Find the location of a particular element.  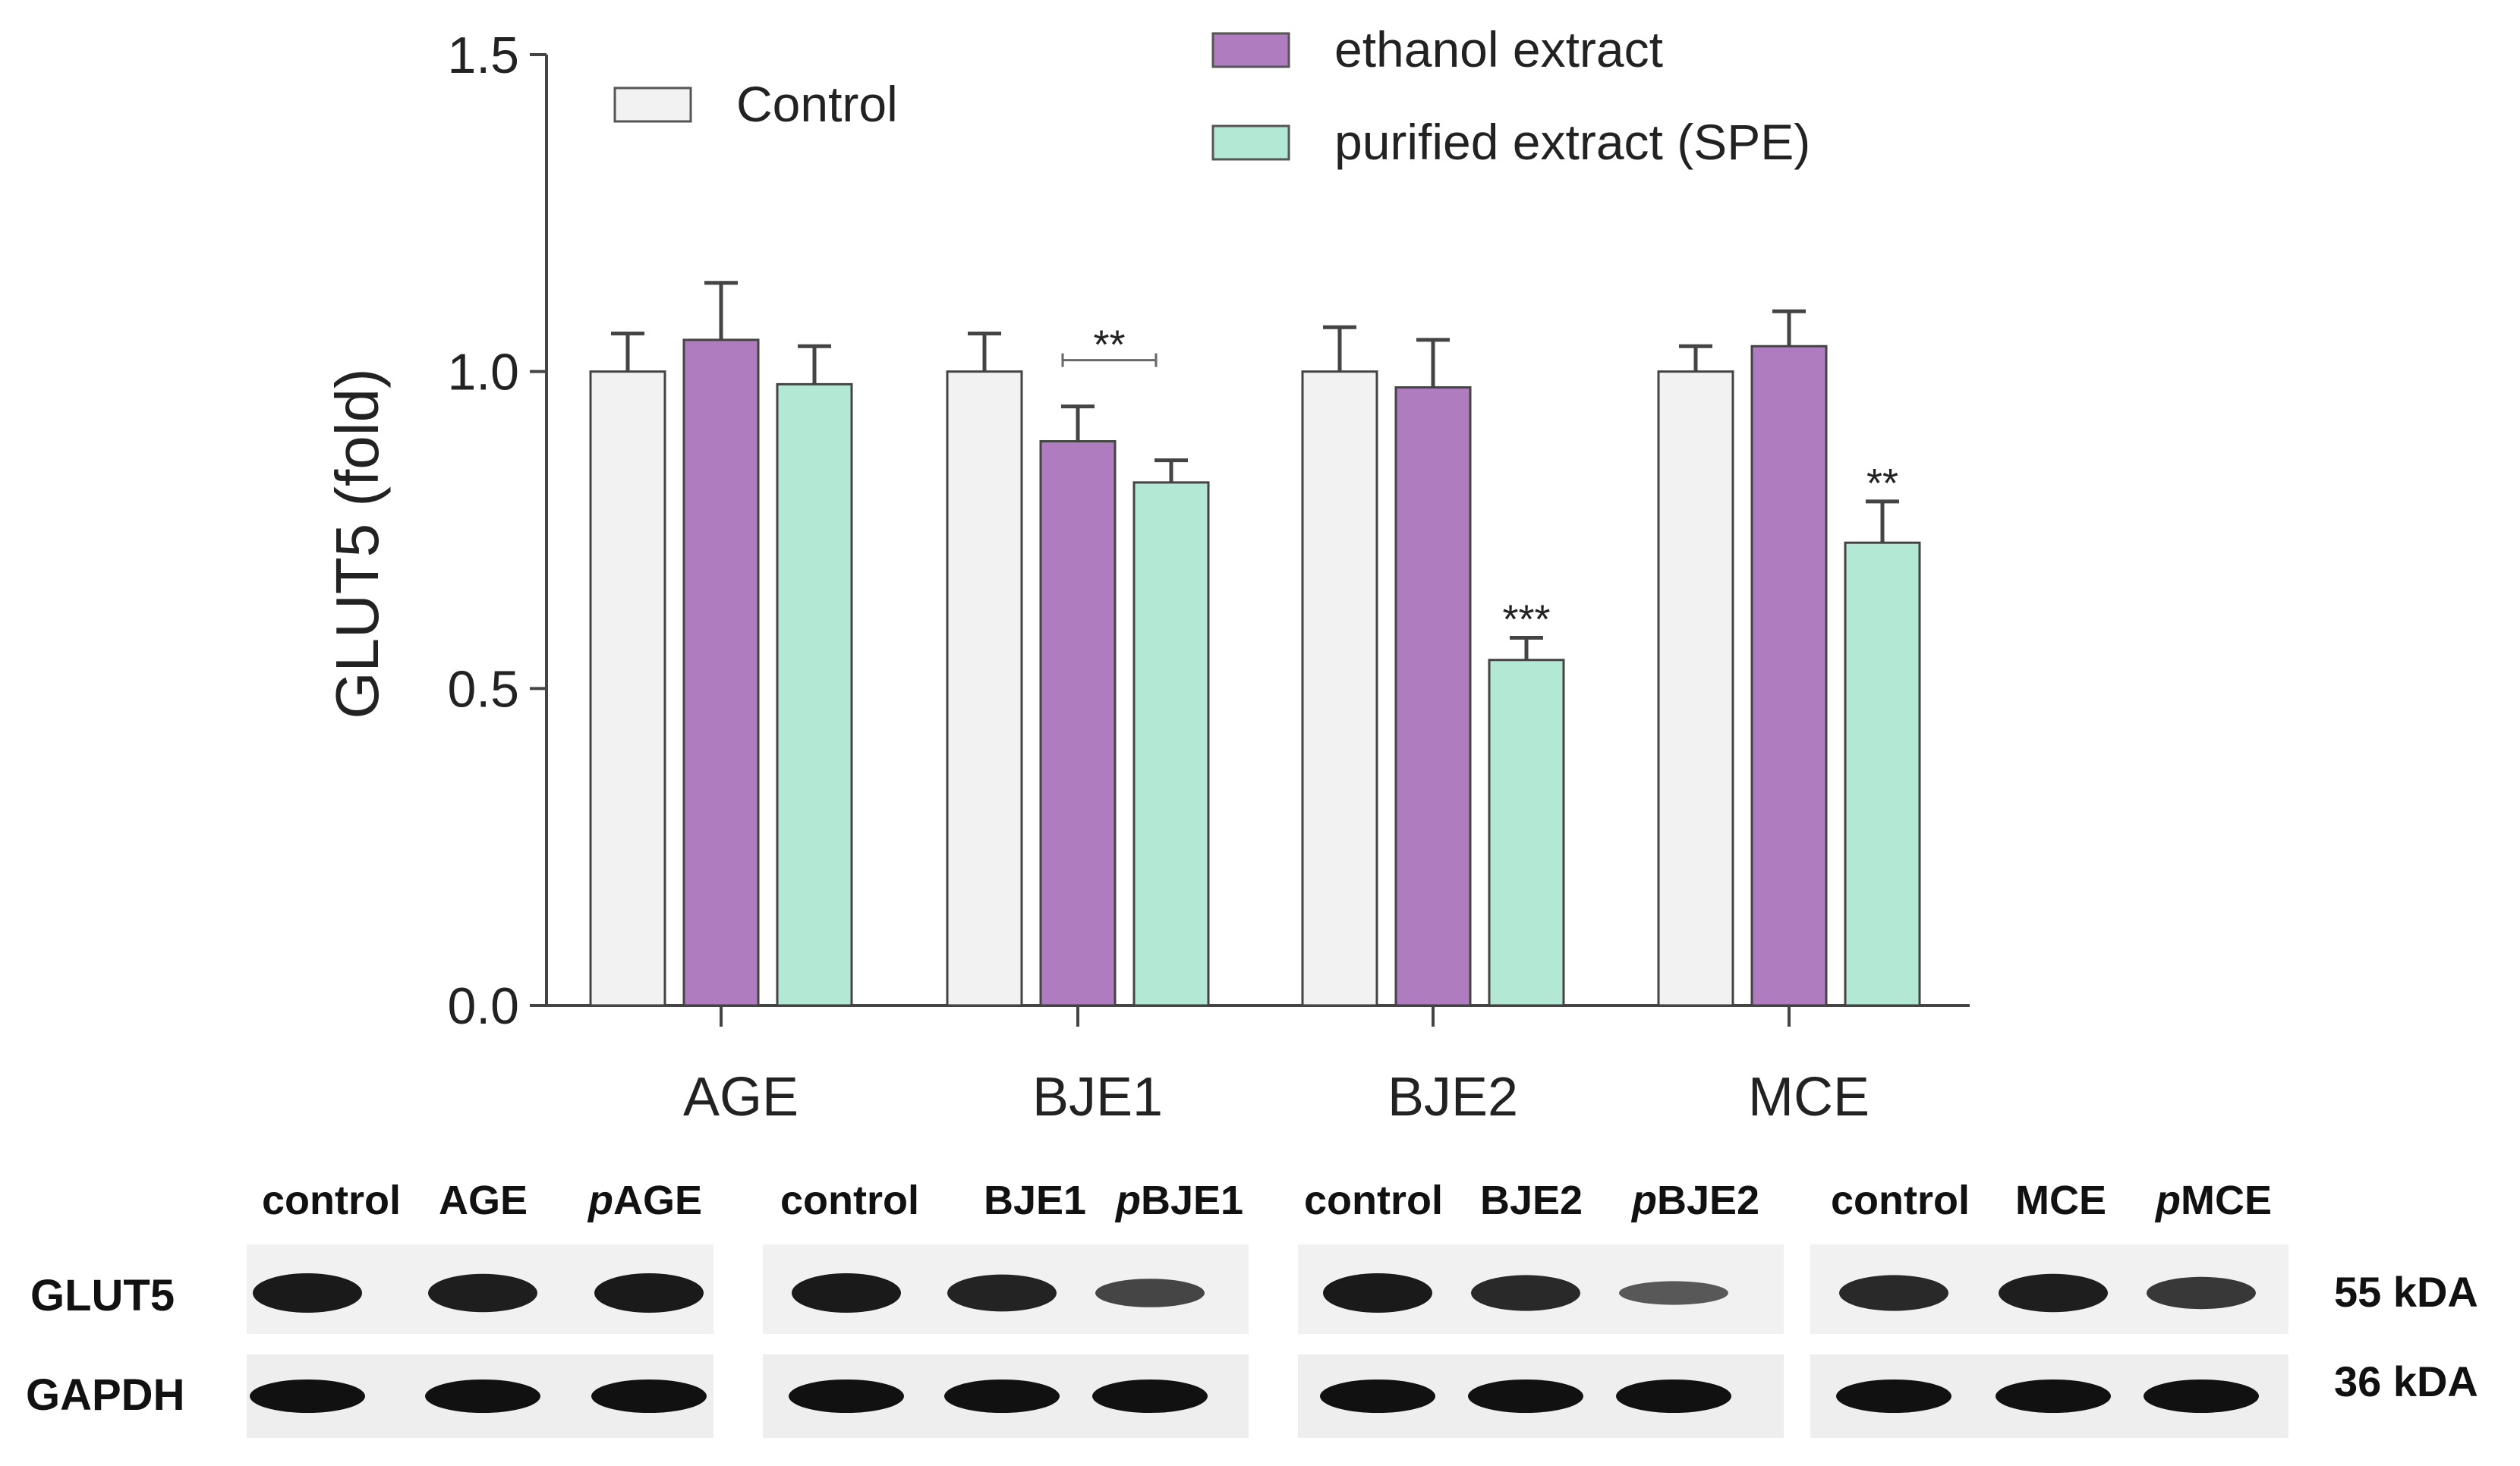

lane-name: MCE is located at coordinates (2226, 1200).